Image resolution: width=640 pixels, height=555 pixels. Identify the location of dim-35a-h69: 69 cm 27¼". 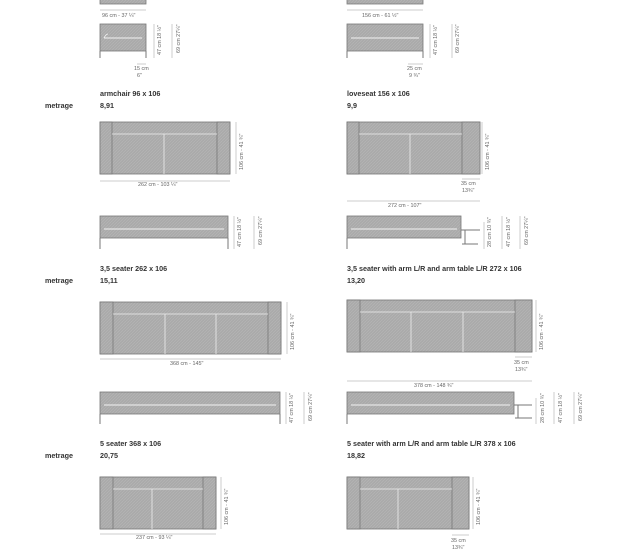
(527, 230).